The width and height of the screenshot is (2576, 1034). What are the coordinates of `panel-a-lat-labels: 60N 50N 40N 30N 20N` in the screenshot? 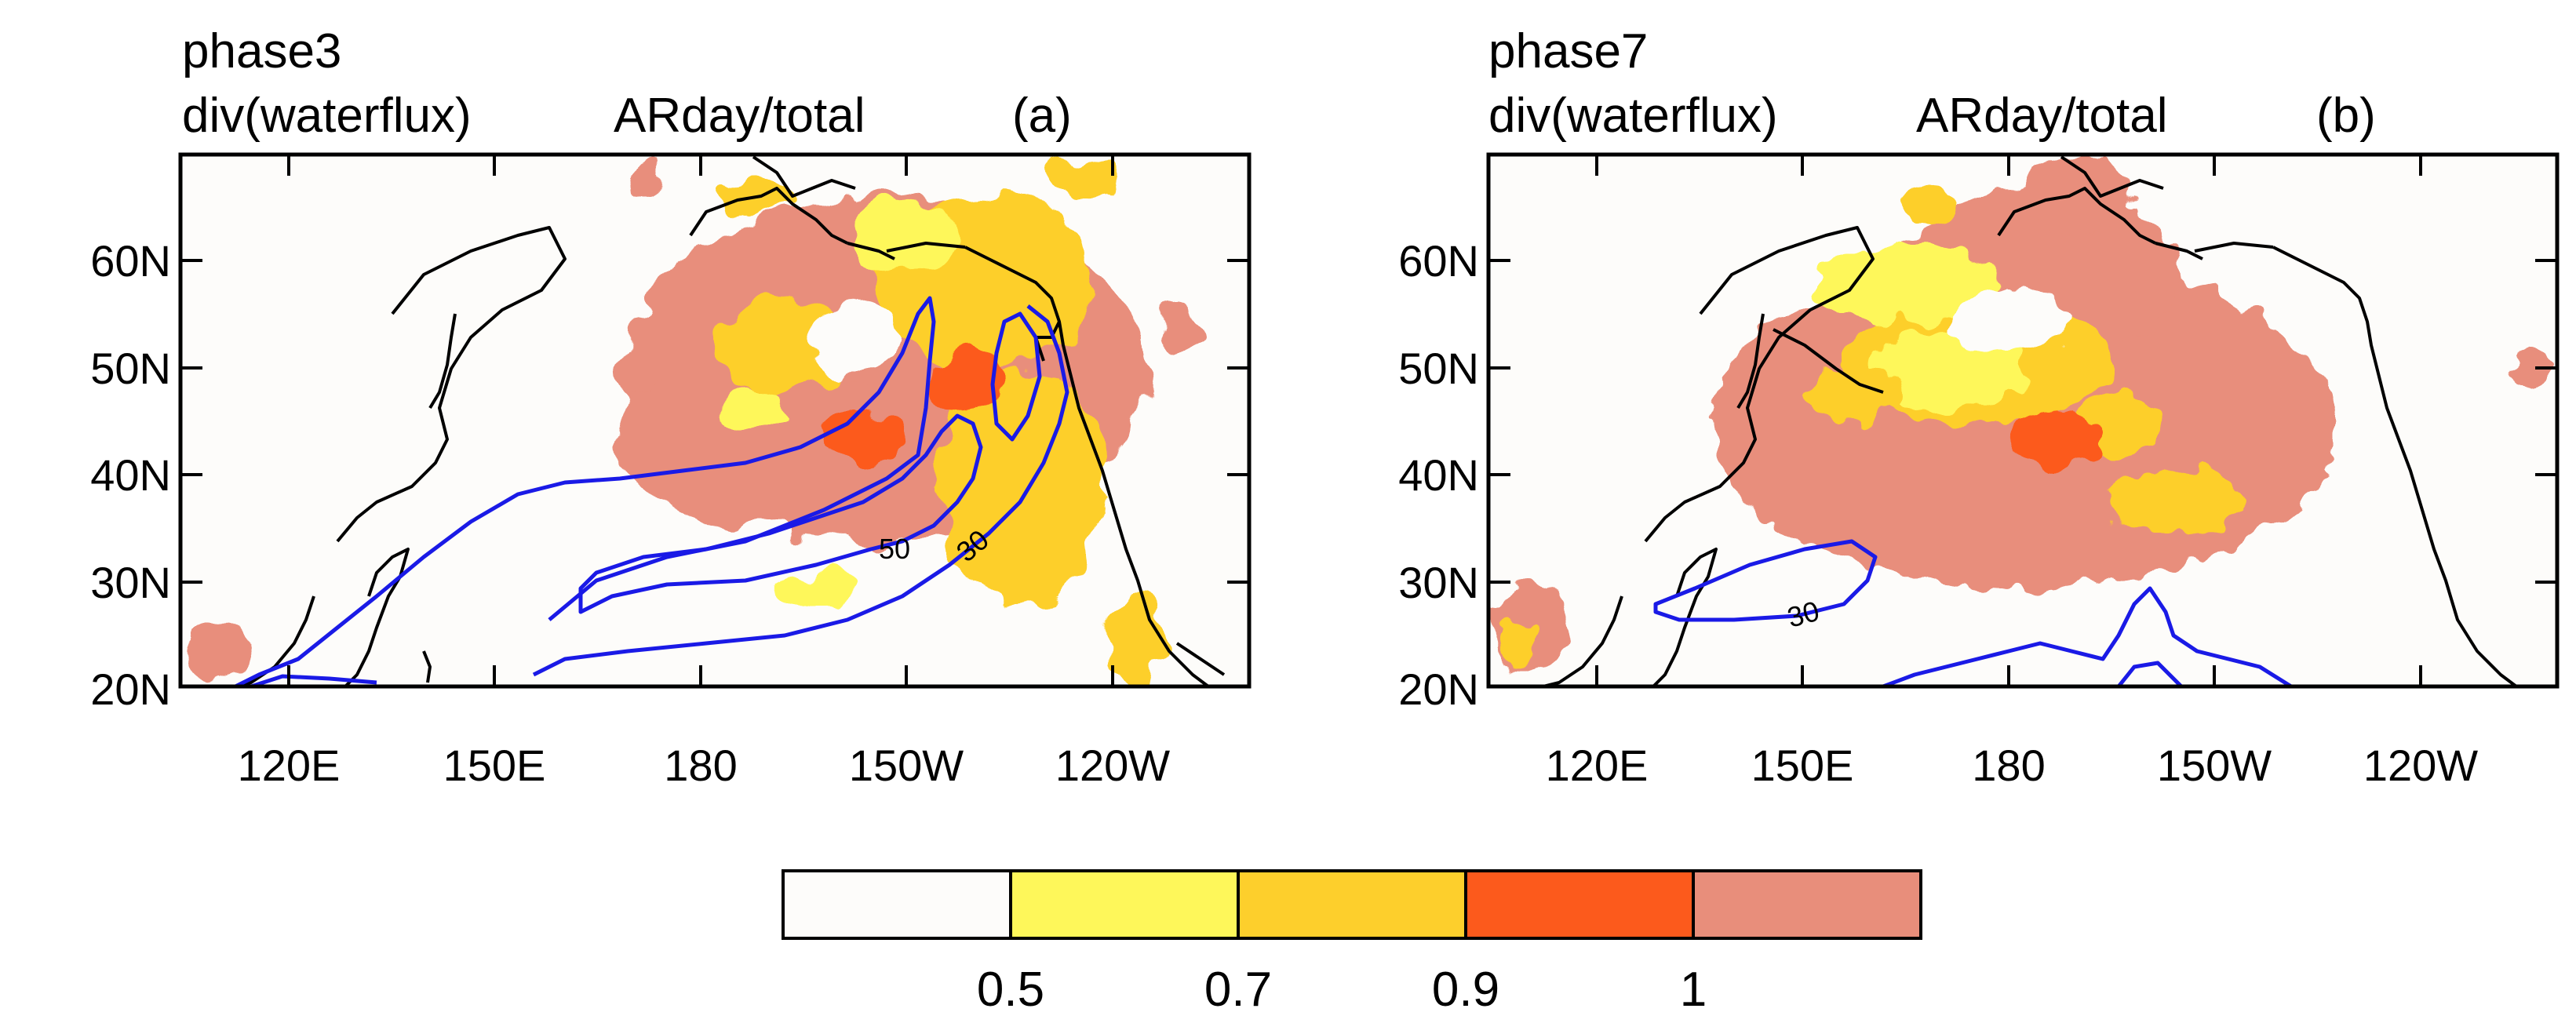 It's located at (130, 475).